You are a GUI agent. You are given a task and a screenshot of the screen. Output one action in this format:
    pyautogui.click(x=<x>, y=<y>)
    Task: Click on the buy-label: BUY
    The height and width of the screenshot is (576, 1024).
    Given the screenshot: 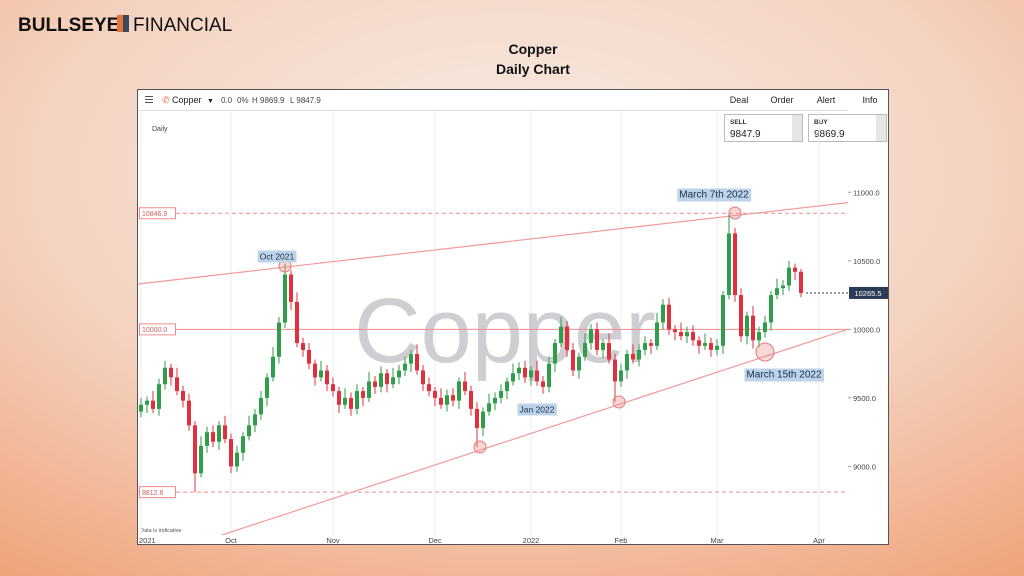 What is the action you would take?
    pyautogui.click(x=821, y=122)
    